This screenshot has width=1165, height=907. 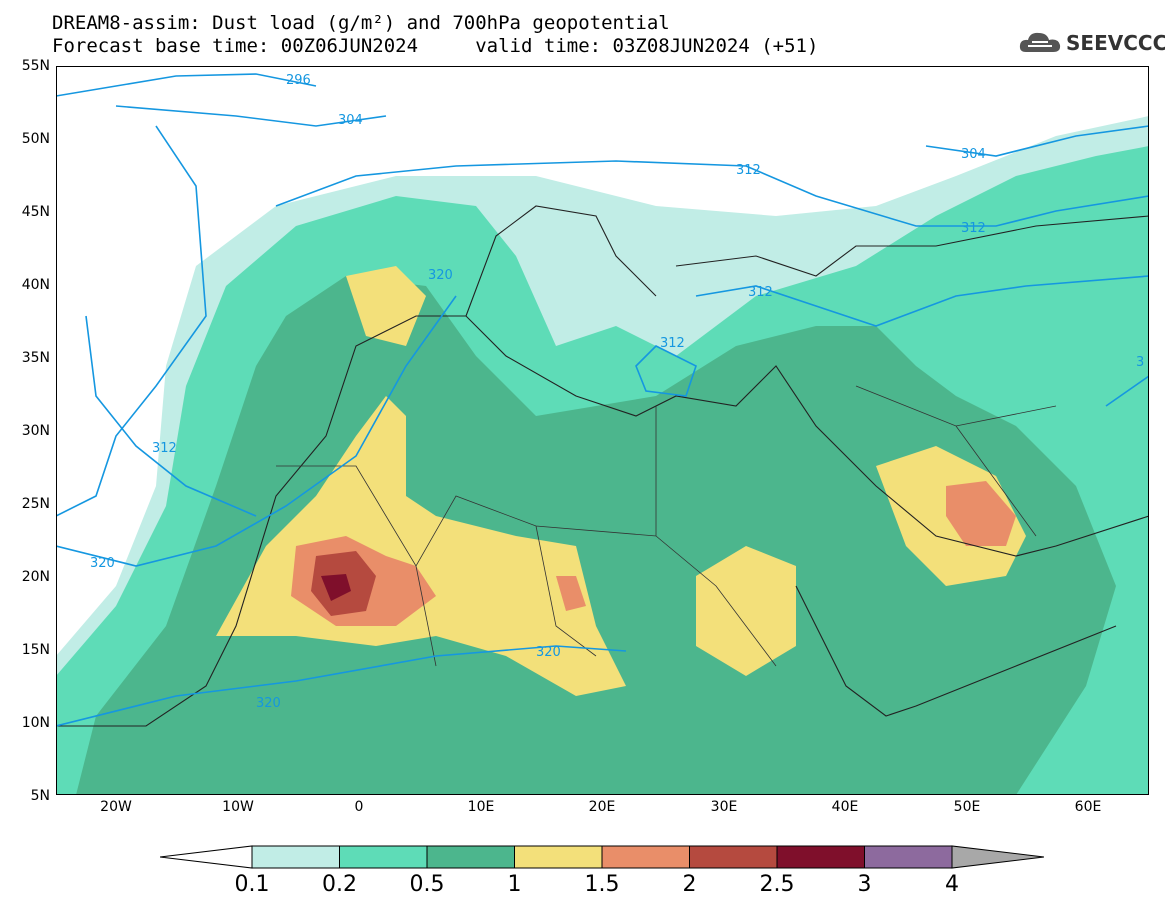 I want to click on lon-label: 10W, so click(x=238, y=807).